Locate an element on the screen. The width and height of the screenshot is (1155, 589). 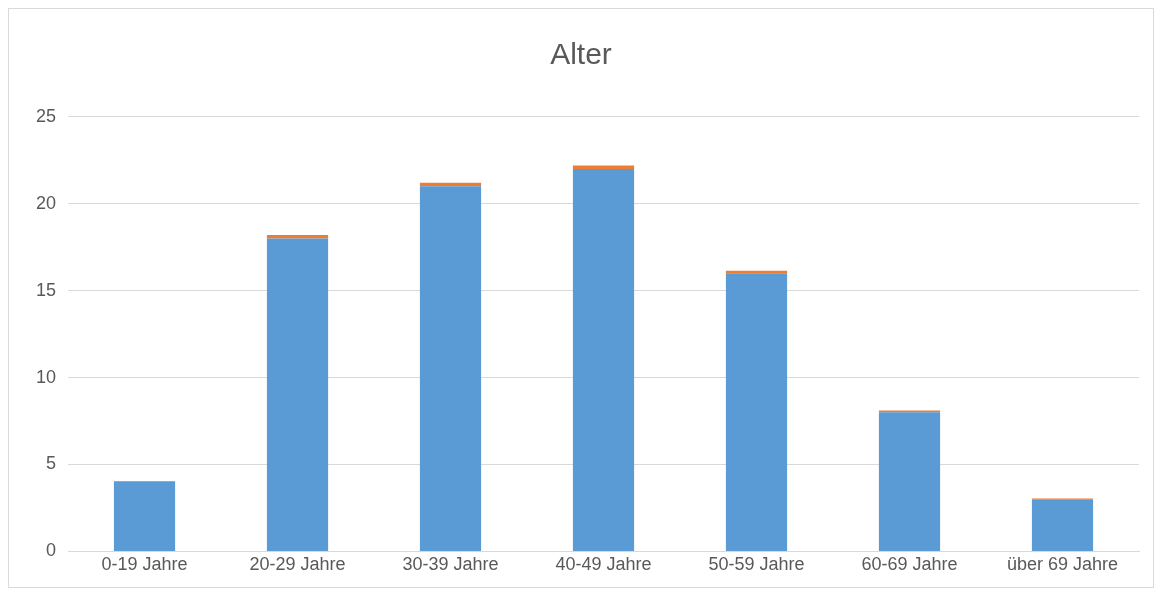
x-tick-label: 0-19 Jahre is located at coordinates (144, 564).